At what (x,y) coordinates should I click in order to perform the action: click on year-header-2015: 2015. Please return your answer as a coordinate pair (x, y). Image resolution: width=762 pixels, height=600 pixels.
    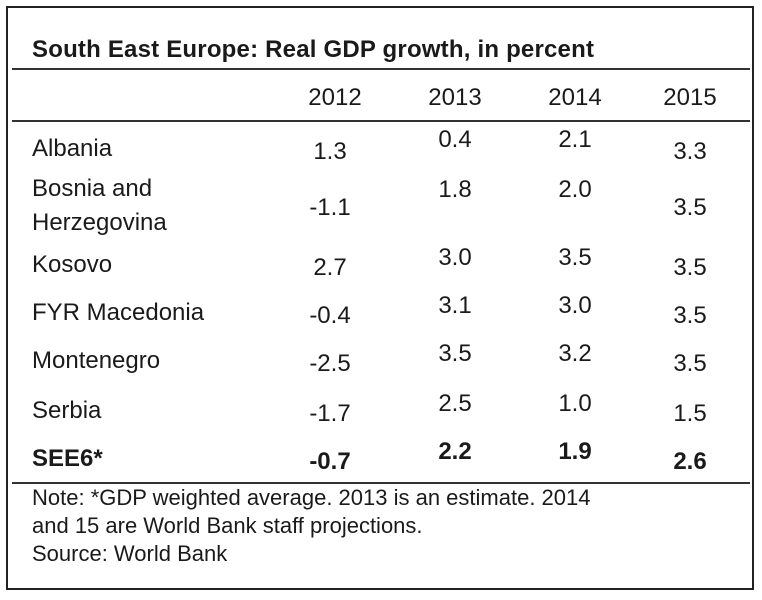
    Looking at the image, I should click on (690, 97).